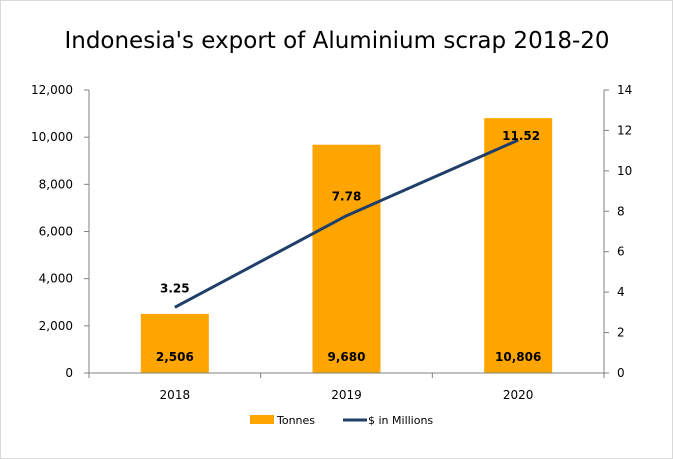  Describe the element at coordinates (624, 130) in the screenshot. I see `y-right-tick-label: 12` at that location.